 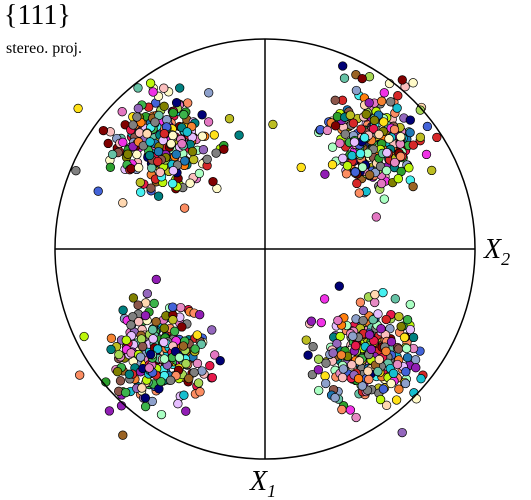 I want to click on figure-subtitle: stereo. proj., so click(x=44, y=48).